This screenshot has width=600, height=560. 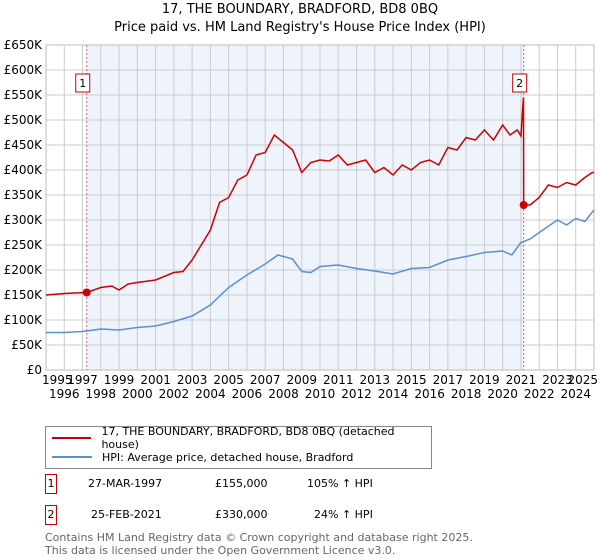 What do you see at coordinates (24, 170) in the screenshot?
I see `y-tick-label: £400K` at bounding box center [24, 170].